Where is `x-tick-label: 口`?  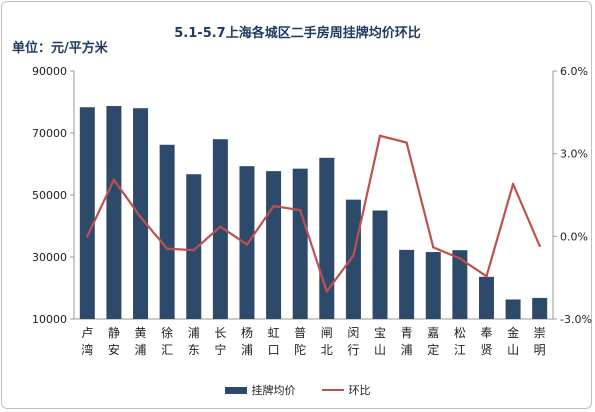
x-tick-label: 口 is located at coordinates (274, 350).